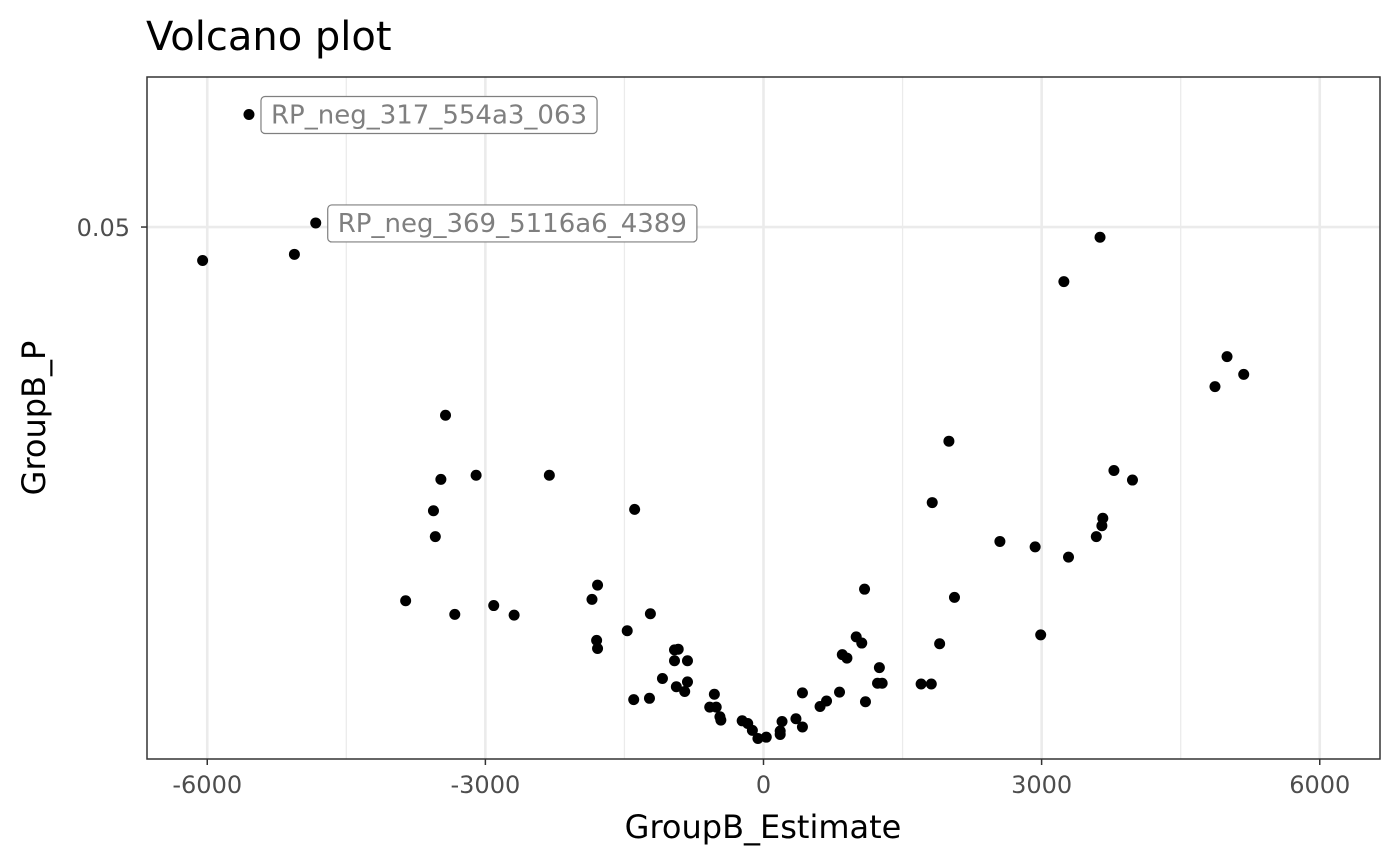 Image resolution: width=1400 pixels, height=866 pixels. What do you see at coordinates (269, 37) in the screenshot?
I see `chart-title: Volcano plot` at bounding box center [269, 37].